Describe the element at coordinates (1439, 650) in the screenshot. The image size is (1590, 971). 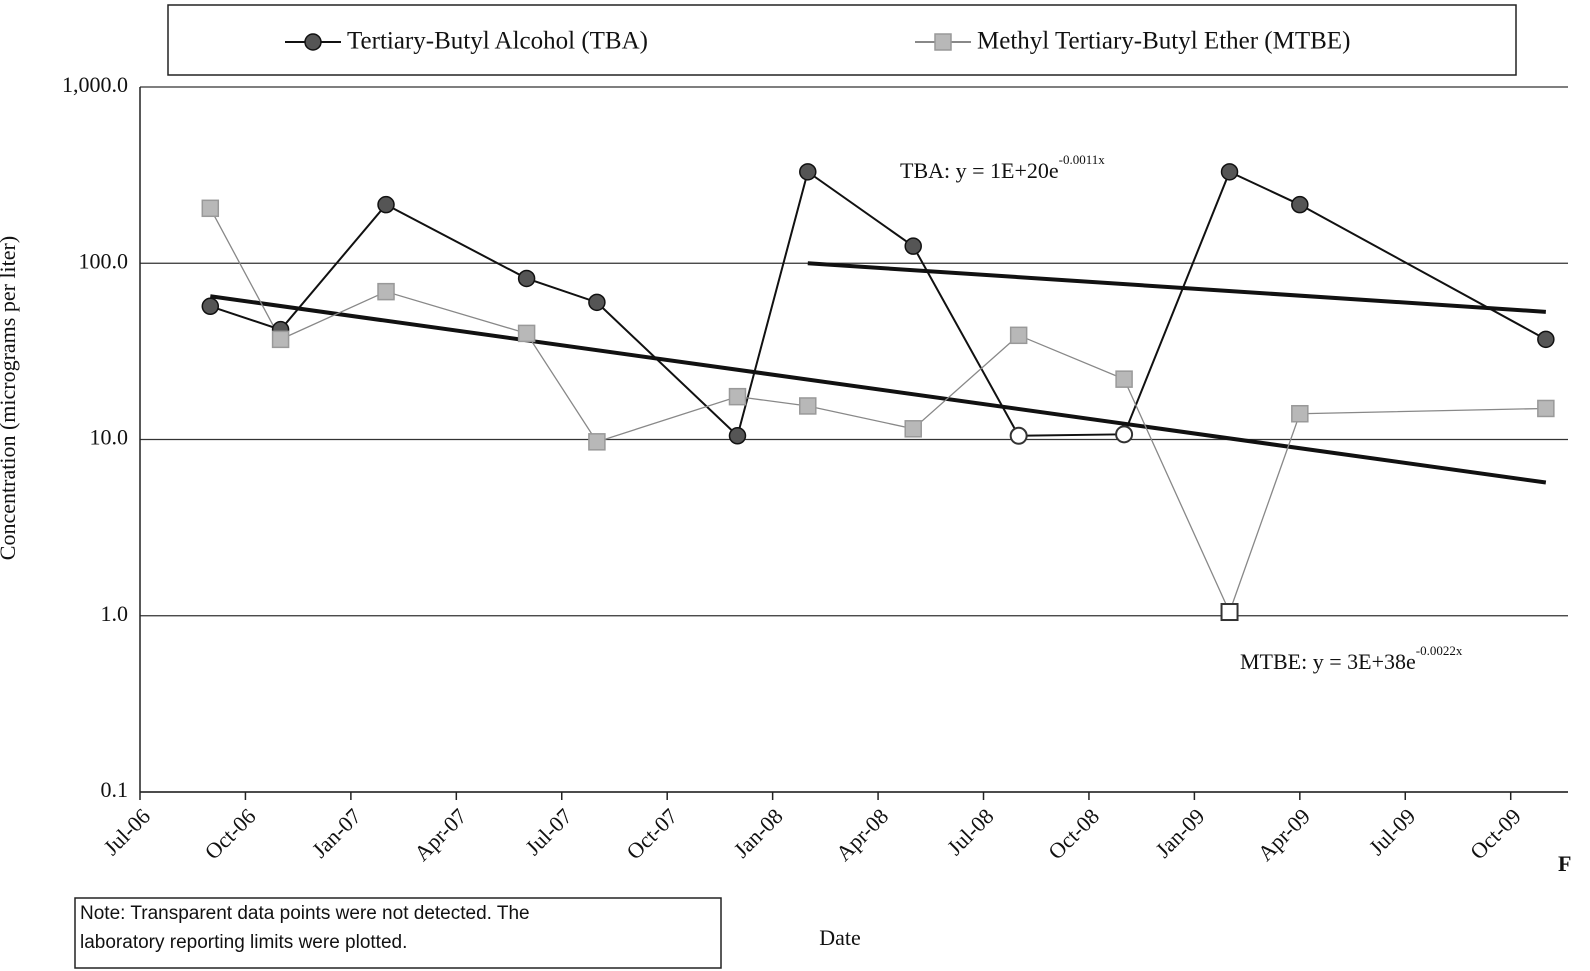
I see `equation-exponent: -0.0022x` at that location.